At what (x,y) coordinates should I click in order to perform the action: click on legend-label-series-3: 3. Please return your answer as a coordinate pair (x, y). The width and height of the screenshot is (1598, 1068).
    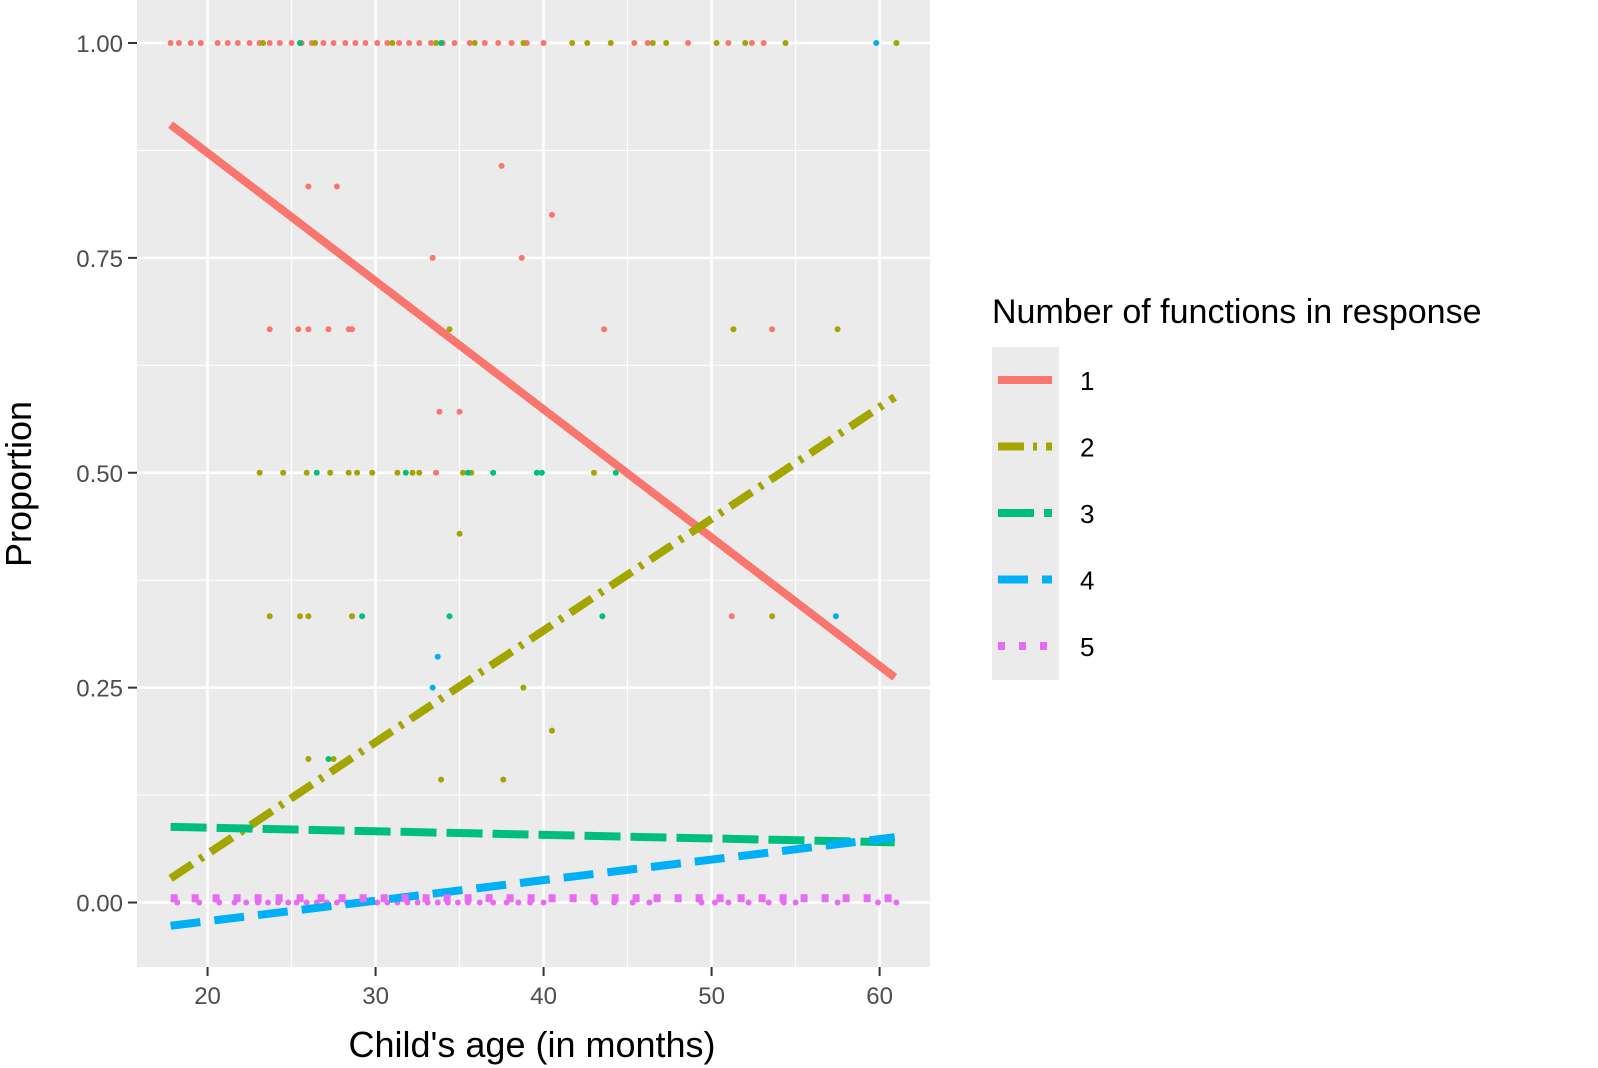
    Looking at the image, I should click on (1087, 514).